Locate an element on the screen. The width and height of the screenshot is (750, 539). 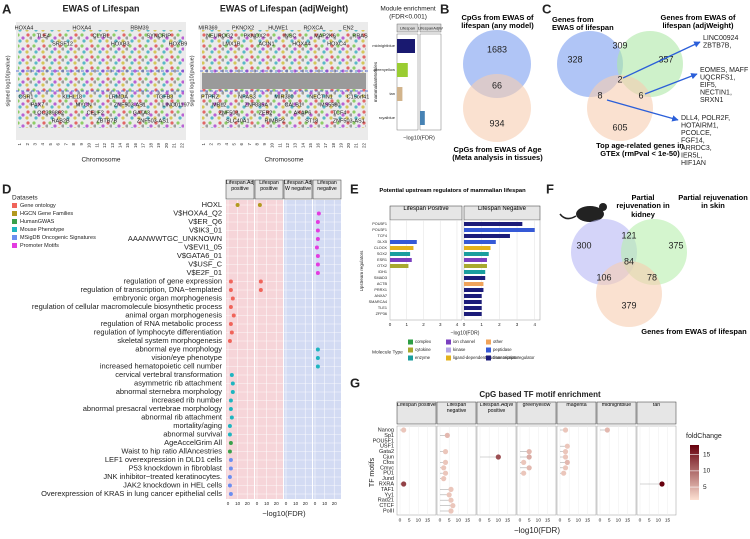
facet-label-box: tan is located at coordinates (656, 405).